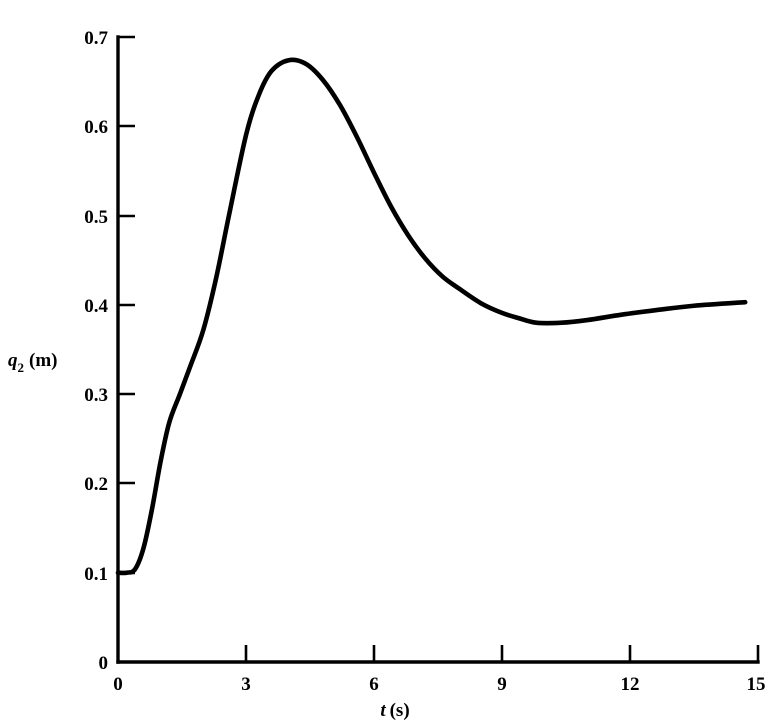  What do you see at coordinates (502, 653) in the screenshot?
I see `x-tick-marks` at bounding box center [502, 653].